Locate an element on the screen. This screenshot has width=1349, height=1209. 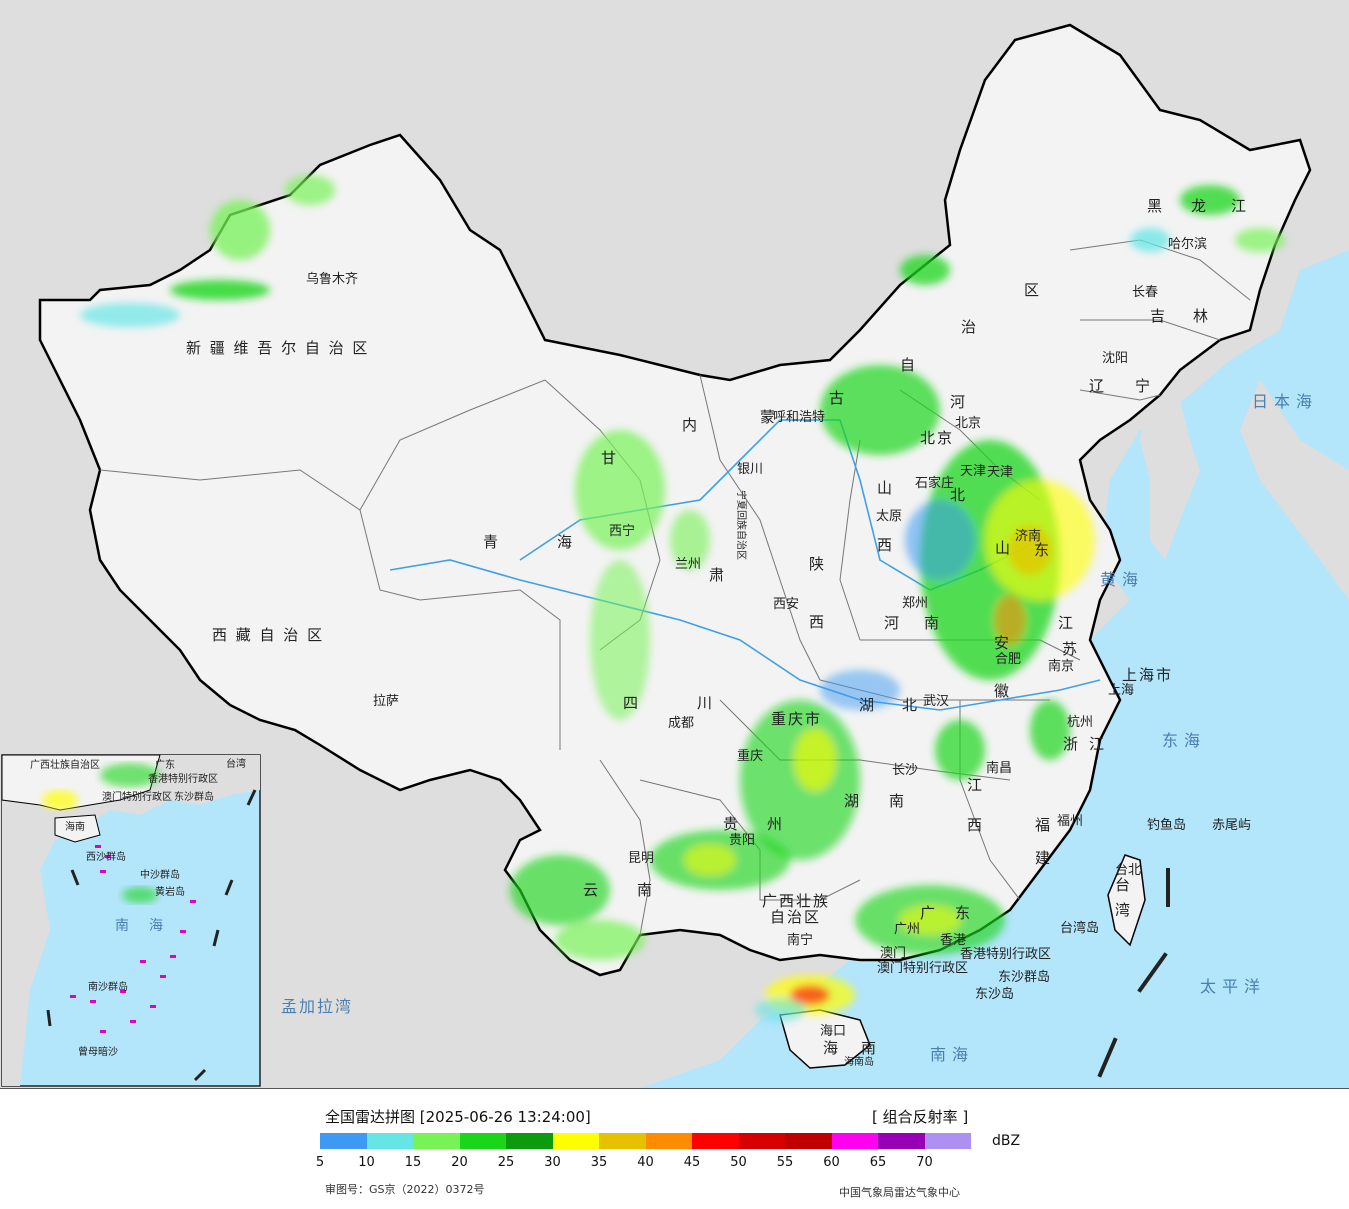
scale-tick-label: 40 is located at coordinates (645, 1162).